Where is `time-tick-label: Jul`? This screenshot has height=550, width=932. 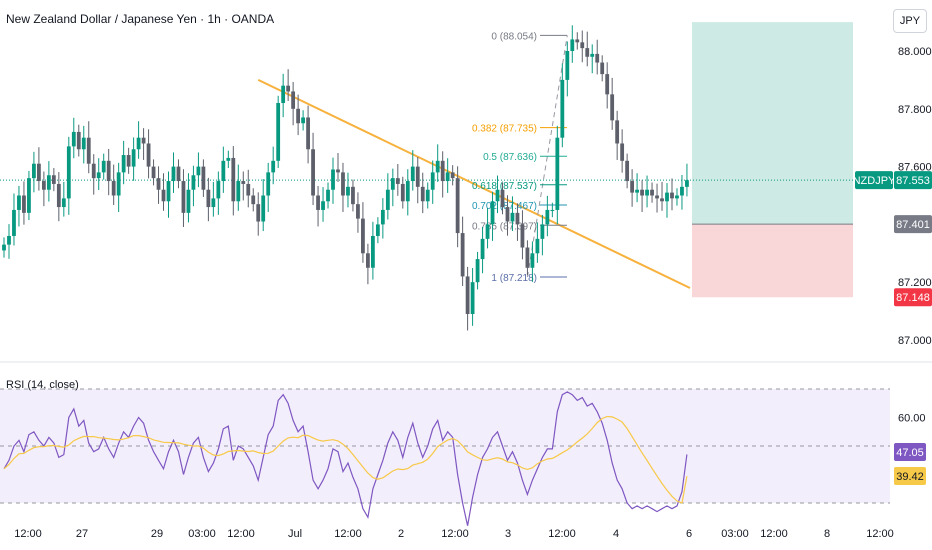
time-tick-label: Jul is located at coordinates (295, 534).